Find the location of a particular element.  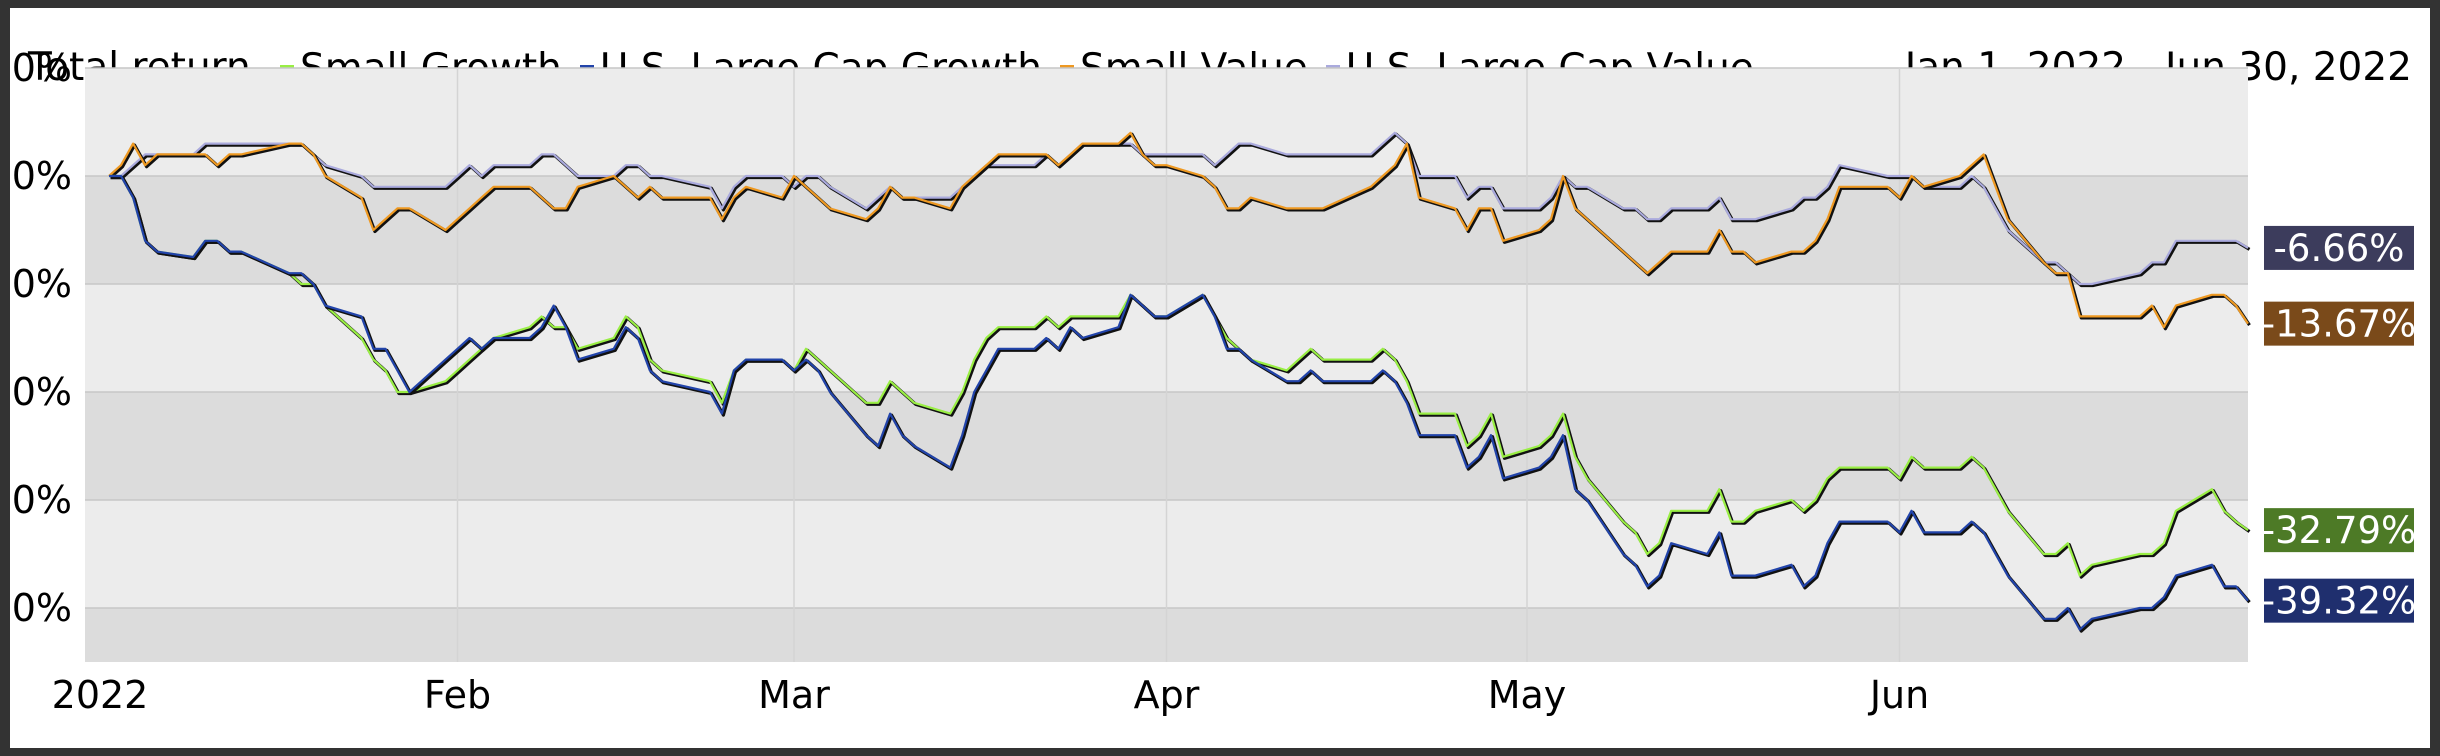

y-tick-label: -20% is located at coordinates (41, 392).